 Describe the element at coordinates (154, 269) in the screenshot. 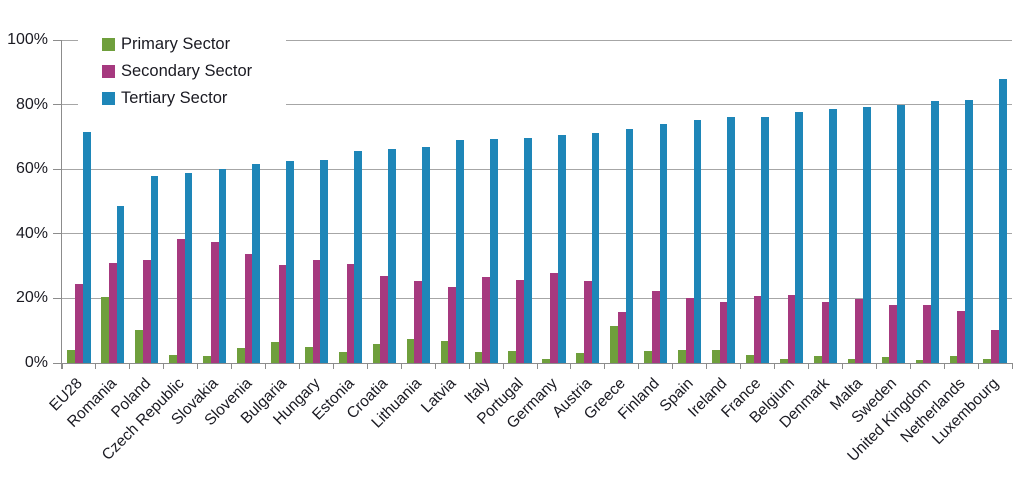

I see `bar-tertiary-poland` at that location.